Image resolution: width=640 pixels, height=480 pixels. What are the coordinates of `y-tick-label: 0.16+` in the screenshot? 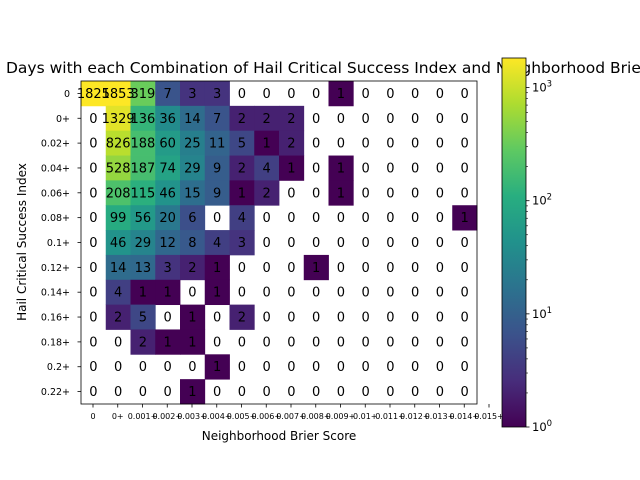 It's located at (55, 318).